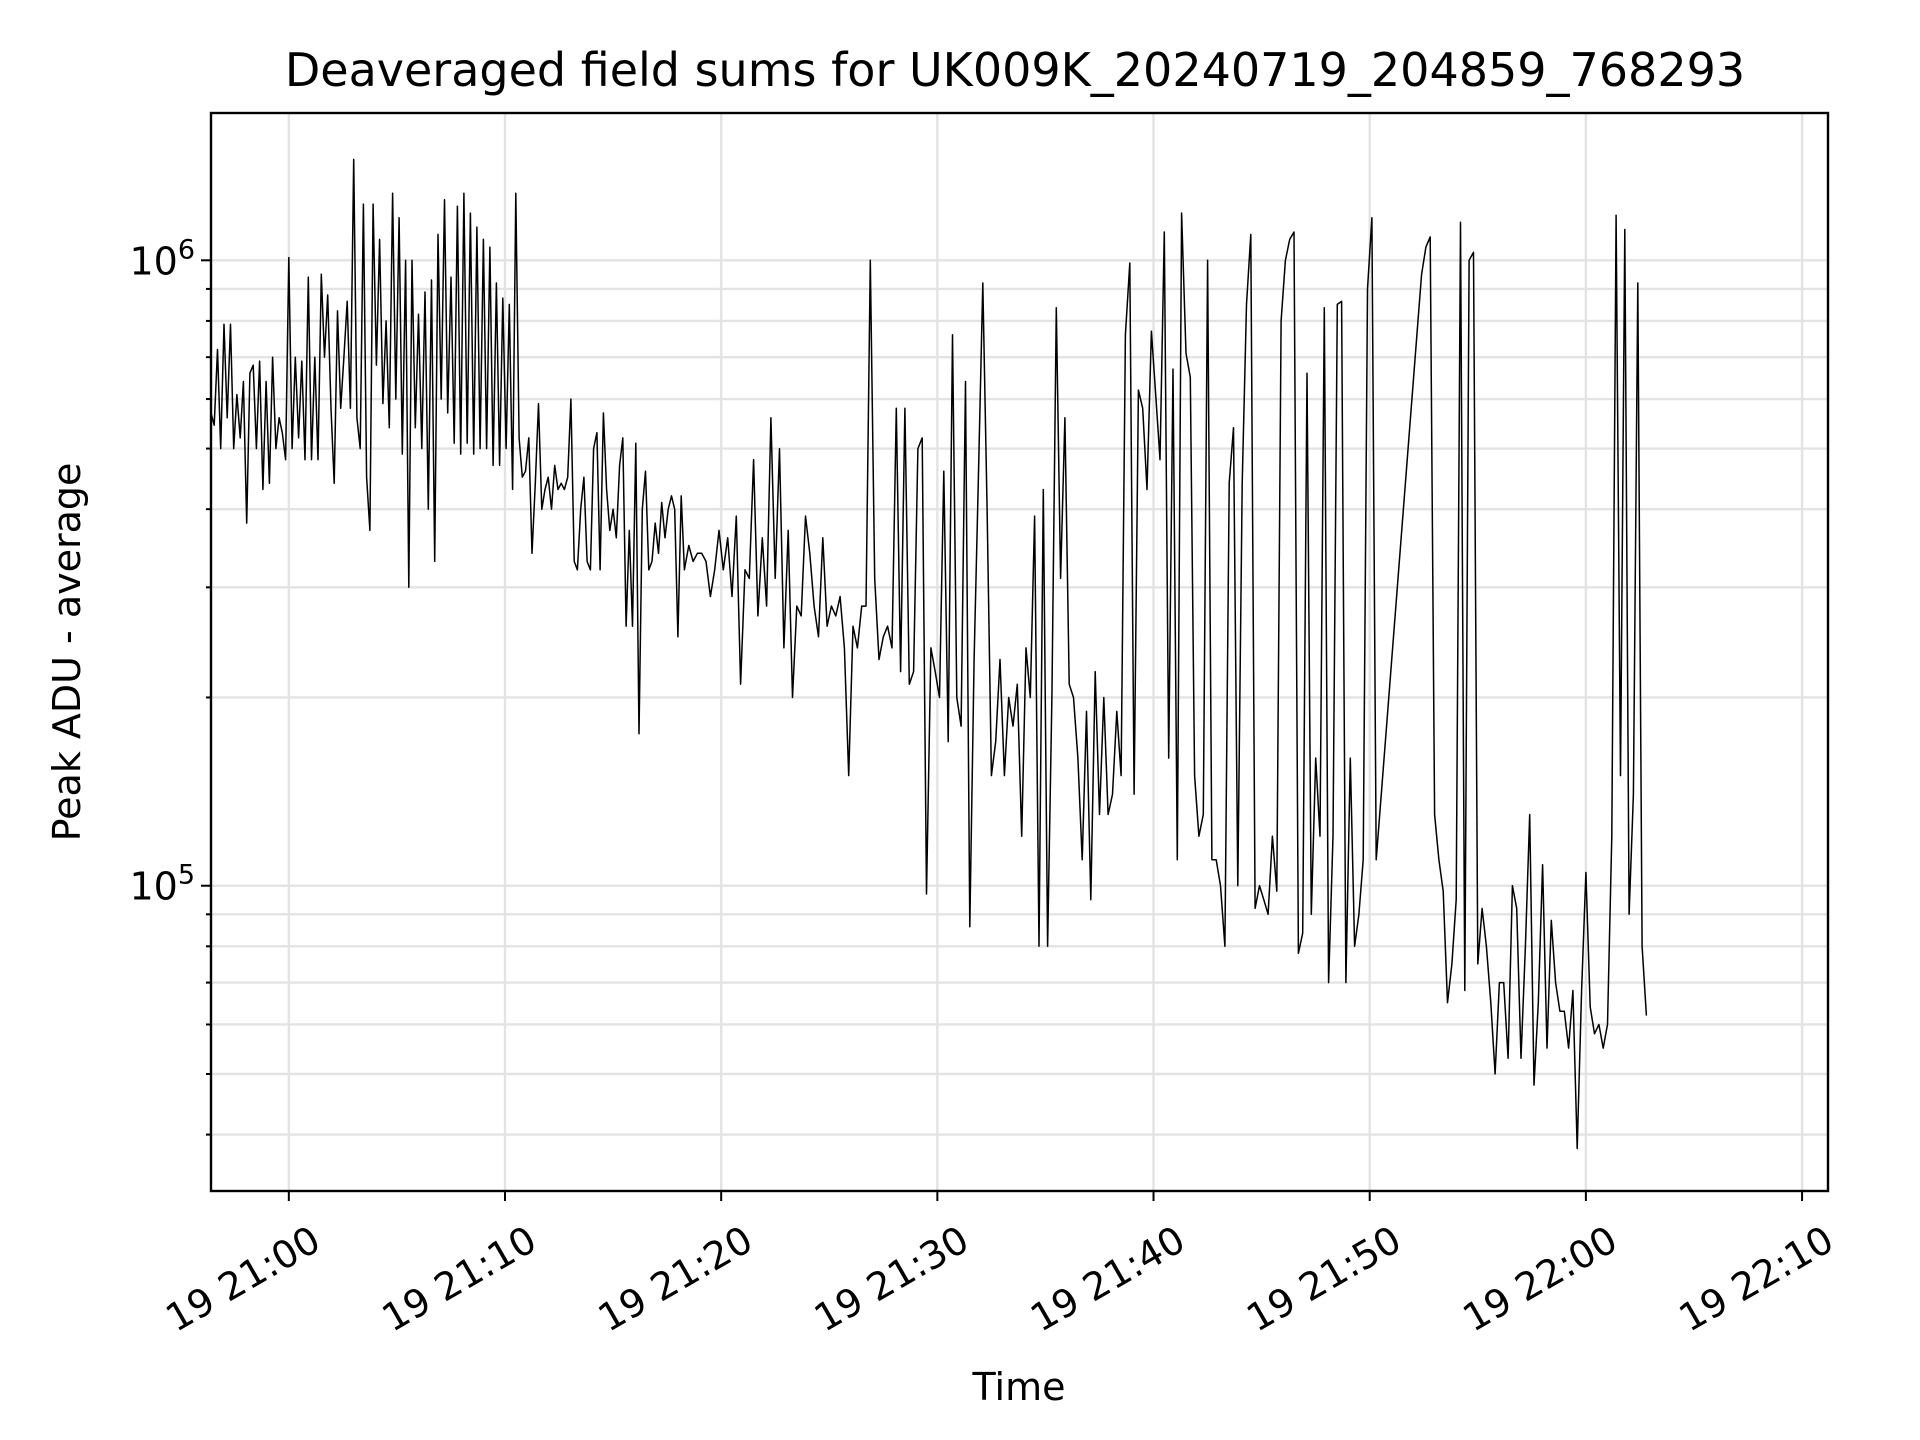  I want to click on y-axis-label: Peak ADU - average, so click(67, 652).